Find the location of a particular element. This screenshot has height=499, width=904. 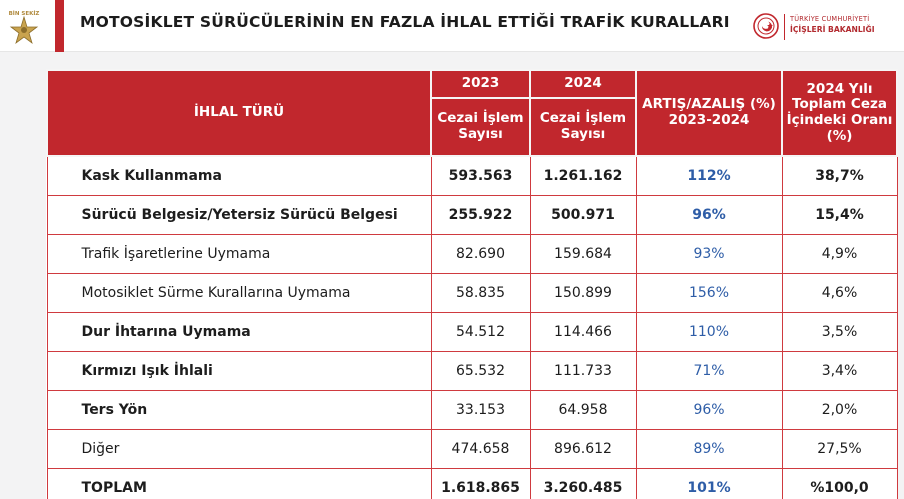

value-2024: 3.260.485 is located at coordinates (583, 483).